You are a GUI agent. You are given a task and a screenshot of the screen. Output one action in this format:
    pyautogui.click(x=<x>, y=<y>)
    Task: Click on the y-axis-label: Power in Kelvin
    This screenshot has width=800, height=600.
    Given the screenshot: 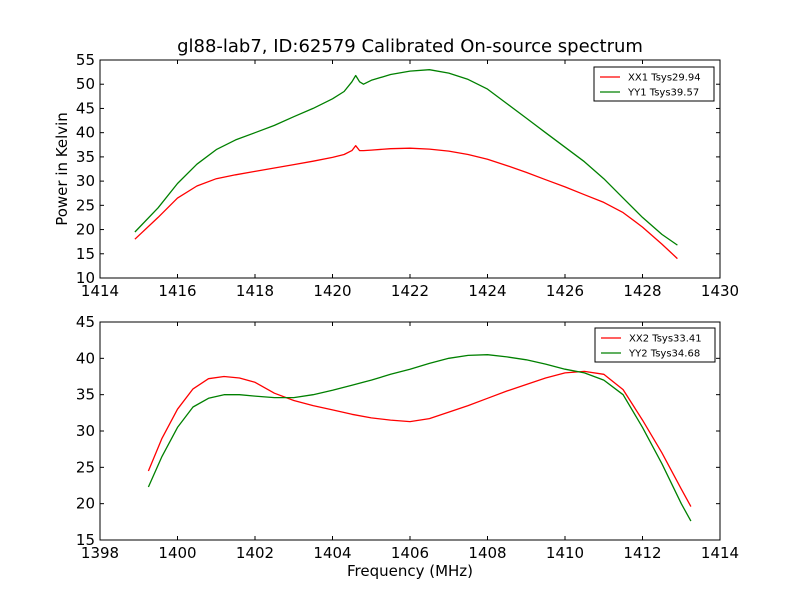 What is the action you would take?
    pyautogui.click(x=62, y=169)
    